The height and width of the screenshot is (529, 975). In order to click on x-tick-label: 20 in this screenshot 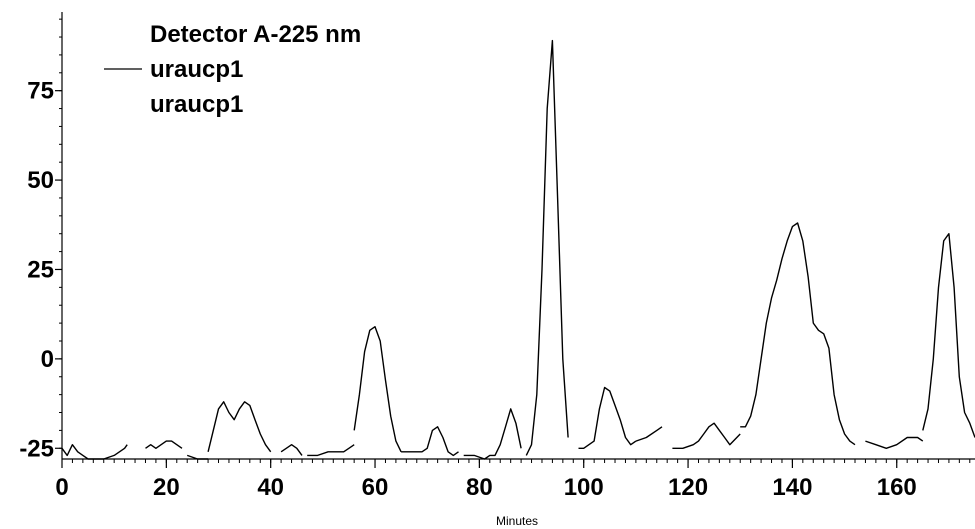, I will do `click(166, 487)`.